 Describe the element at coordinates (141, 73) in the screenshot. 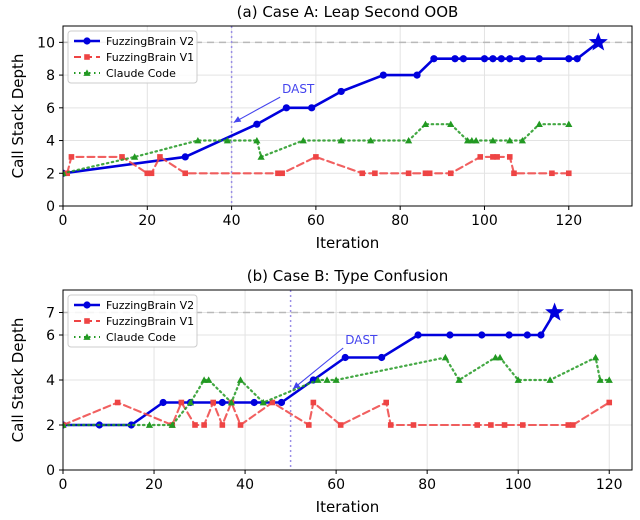

I see `legend-label: Claude Code` at that location.